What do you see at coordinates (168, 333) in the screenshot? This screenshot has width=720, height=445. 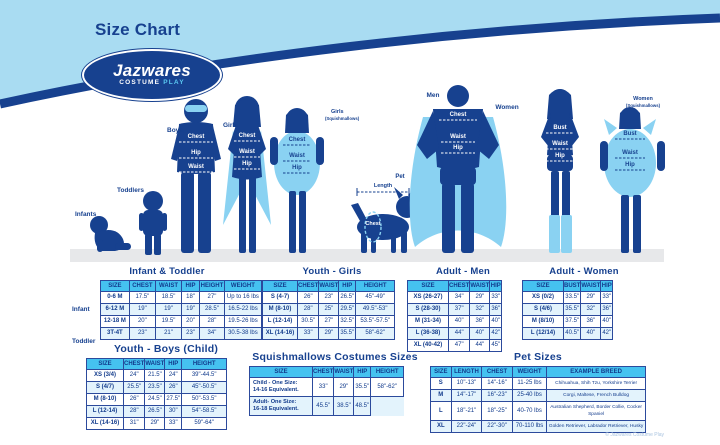 I see `value-cell: 21"` at bounding box center [168, 333].